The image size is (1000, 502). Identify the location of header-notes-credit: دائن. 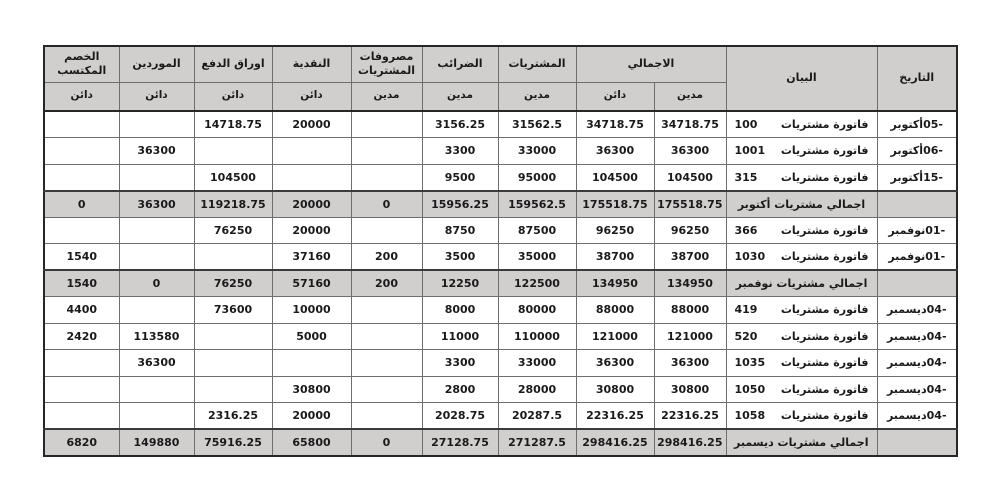
(233, 96).